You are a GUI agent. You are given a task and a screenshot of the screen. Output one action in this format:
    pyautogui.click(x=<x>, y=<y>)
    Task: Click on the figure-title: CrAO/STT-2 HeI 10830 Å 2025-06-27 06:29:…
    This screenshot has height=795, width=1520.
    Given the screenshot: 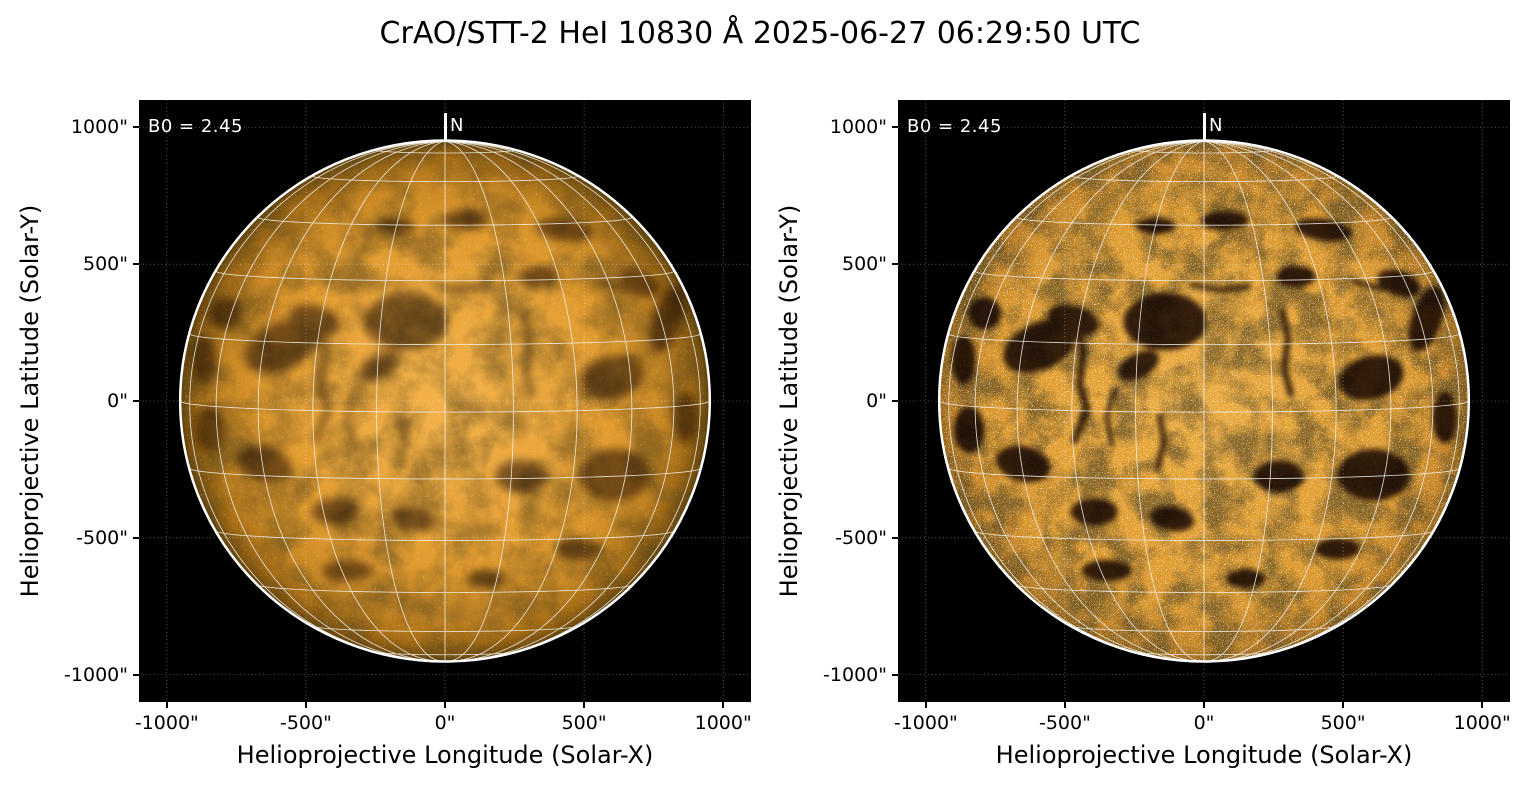 What is the action you would take?
    pyautogui.click(x=760, y=33)
    